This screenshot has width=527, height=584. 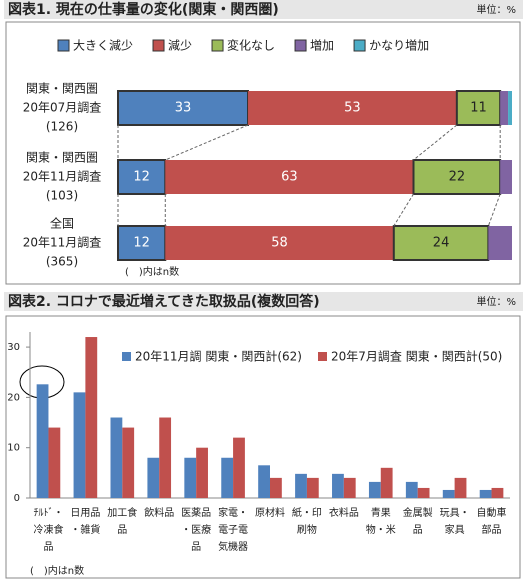 What do you see at coordinates (62, 108) in the screenshot?
I see `y-tick-label: 20年07月調査` at bounding box center [62, 108].